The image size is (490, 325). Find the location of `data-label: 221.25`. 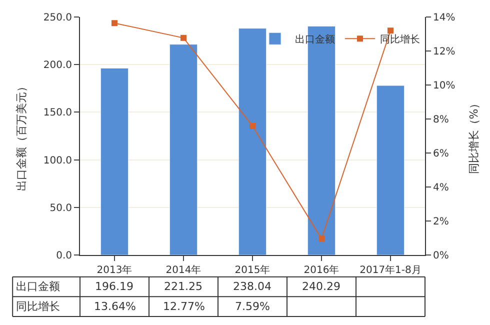

data-label: 221.25 is located at coordinates (183, 286).